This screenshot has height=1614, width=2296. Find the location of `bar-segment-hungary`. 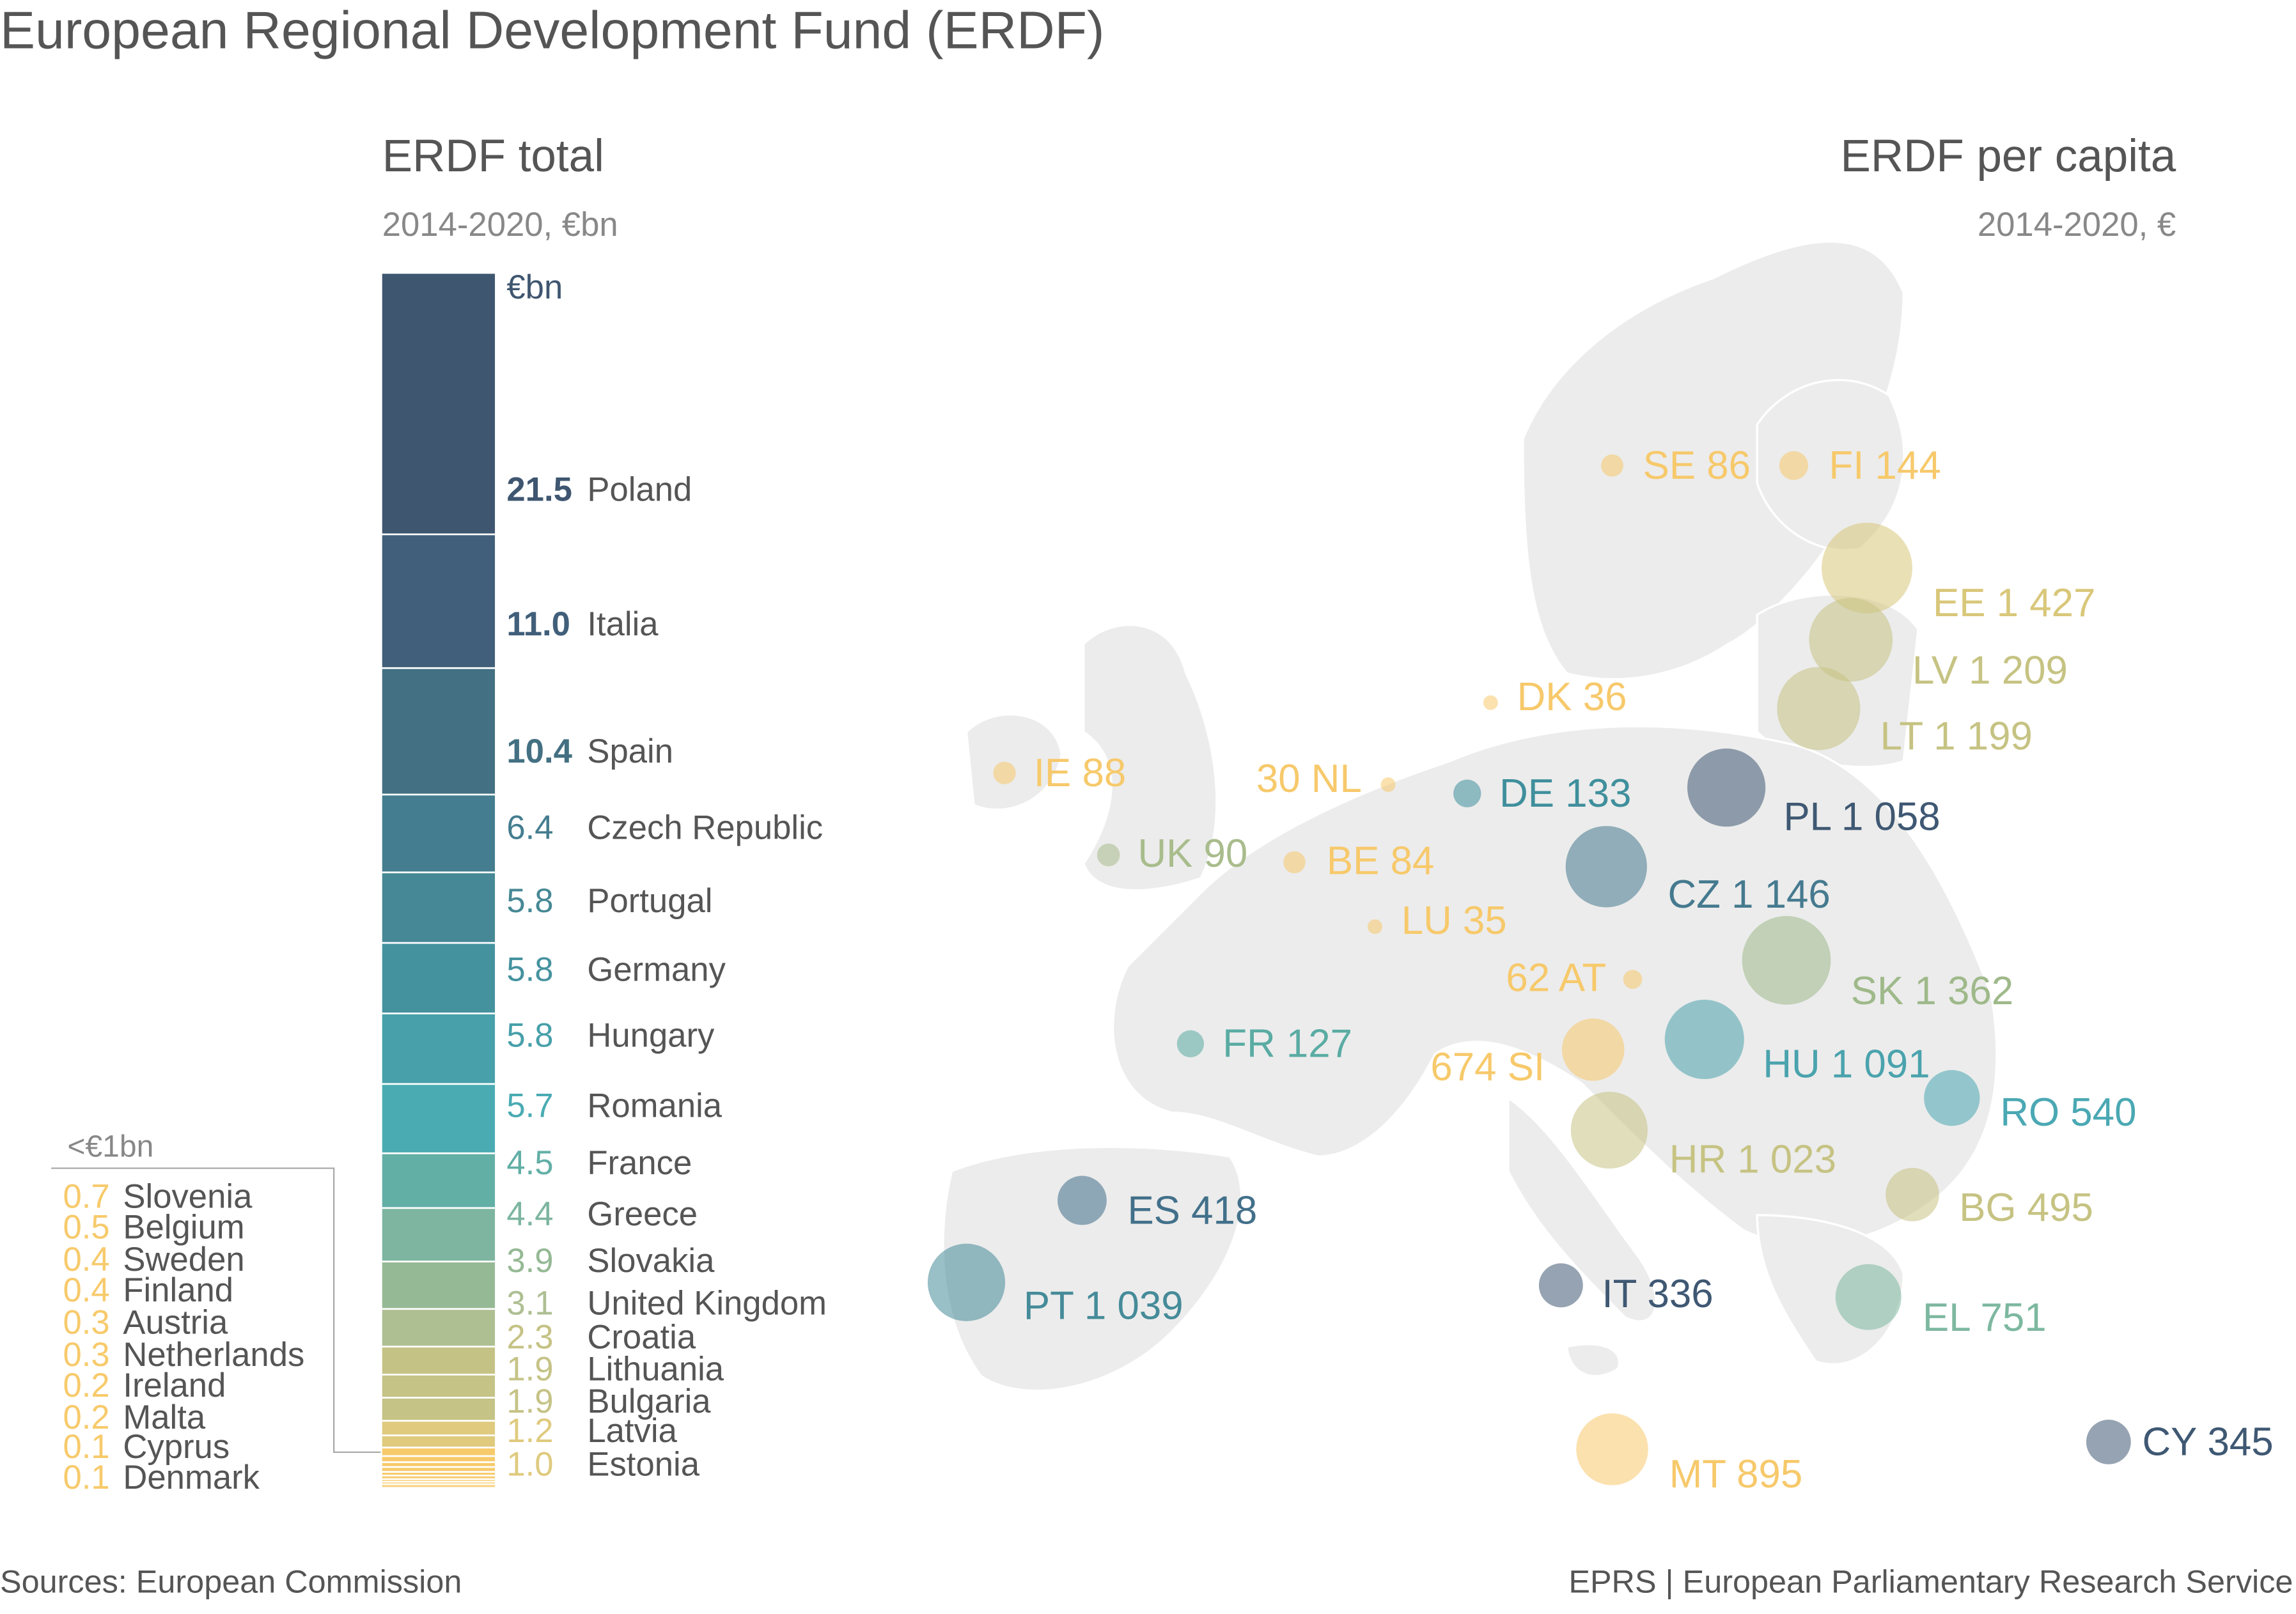

bar-segment-hungary is located at coordinates (439, 1048).